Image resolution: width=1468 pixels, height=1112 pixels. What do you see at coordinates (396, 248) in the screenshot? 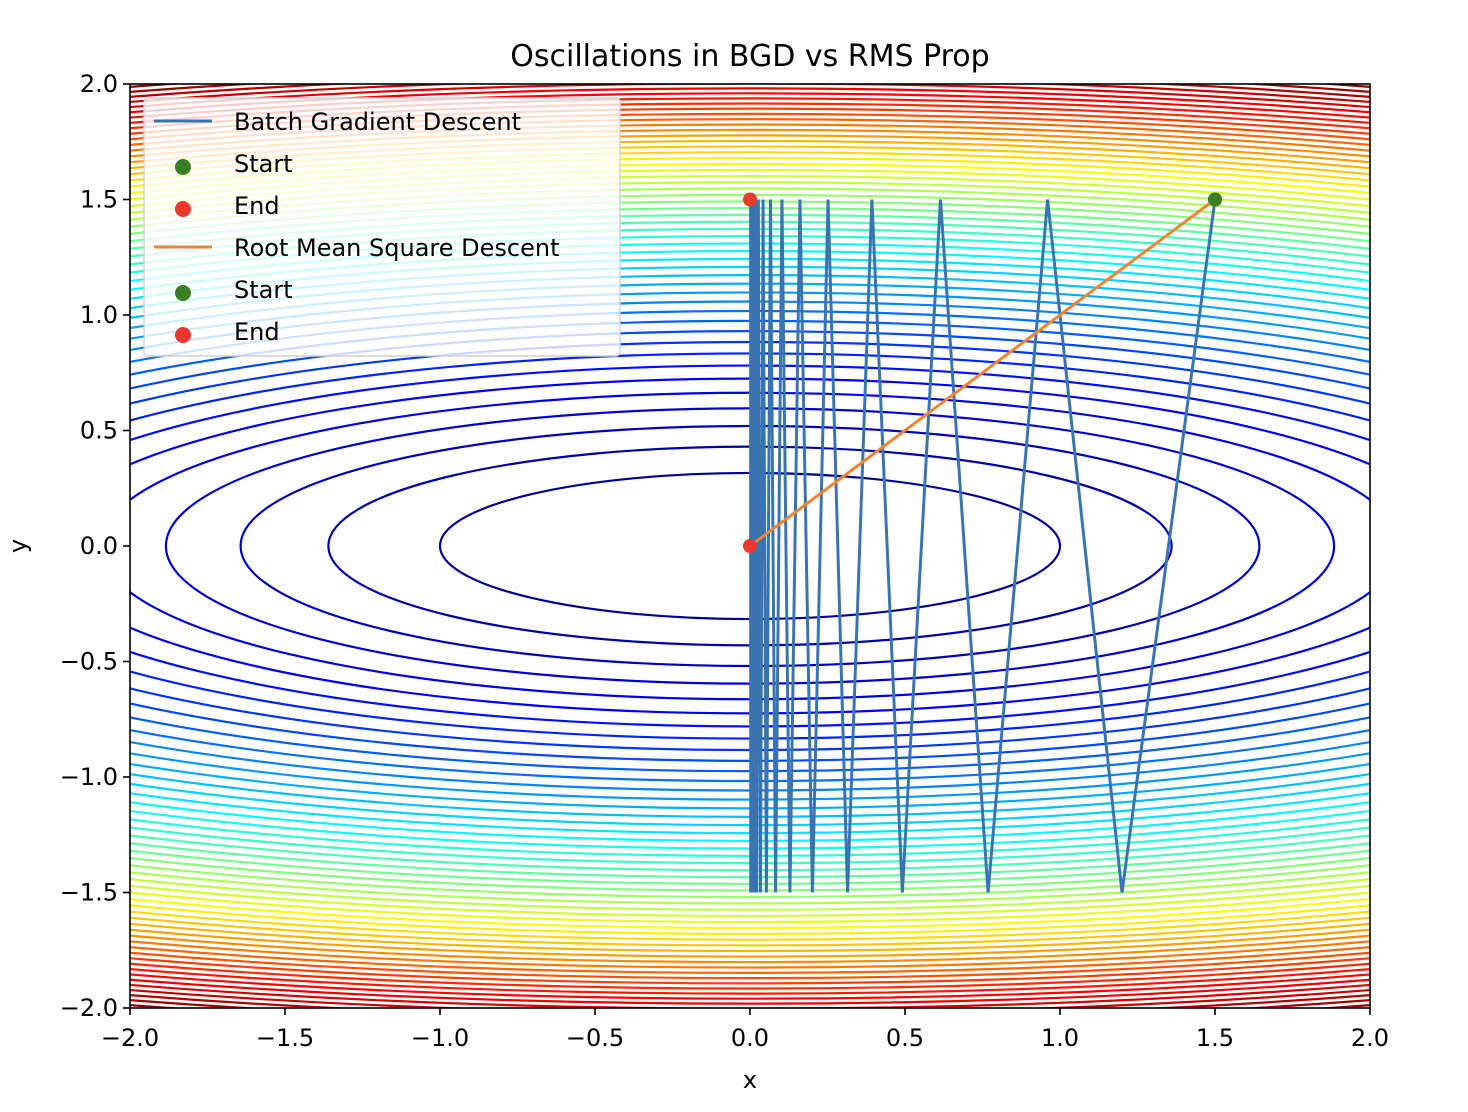
I see `legend-label: Root Mean Square Descent` at bounding box center [396, 248].